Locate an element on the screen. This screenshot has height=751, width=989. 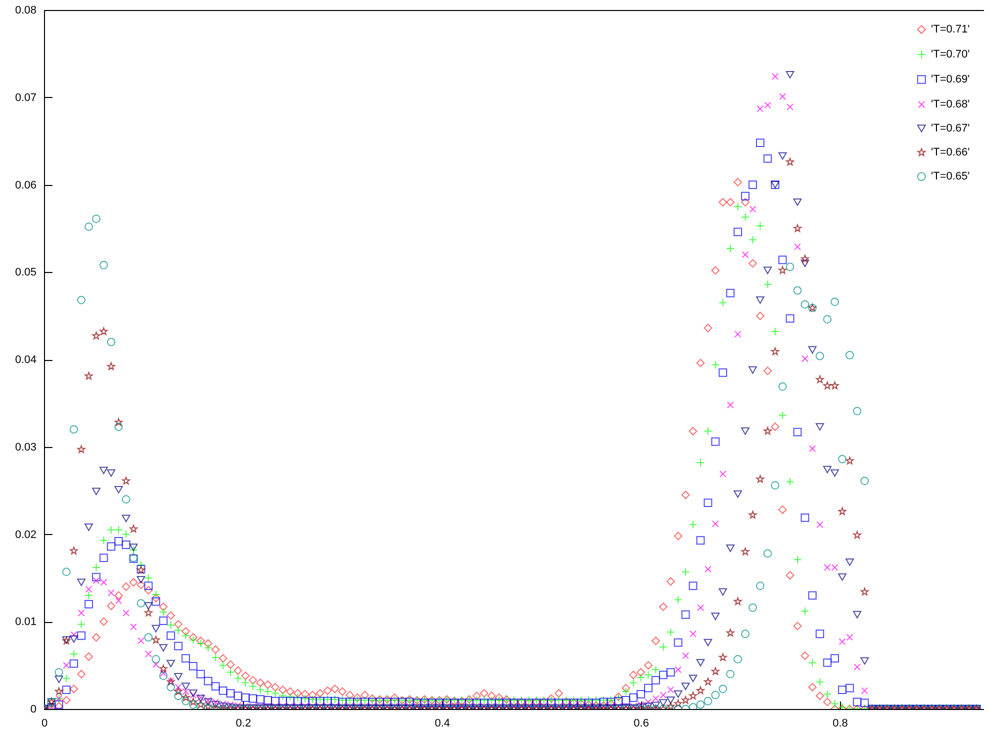
y-tick-label: 0.06 is located at coordinates (25, 185).